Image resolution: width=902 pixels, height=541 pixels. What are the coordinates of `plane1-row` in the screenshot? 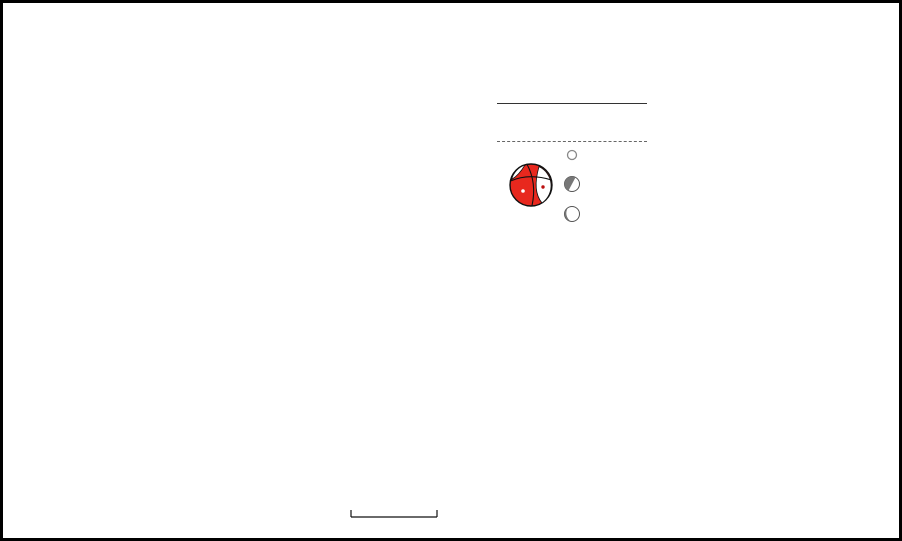 It's located at (572, 112).